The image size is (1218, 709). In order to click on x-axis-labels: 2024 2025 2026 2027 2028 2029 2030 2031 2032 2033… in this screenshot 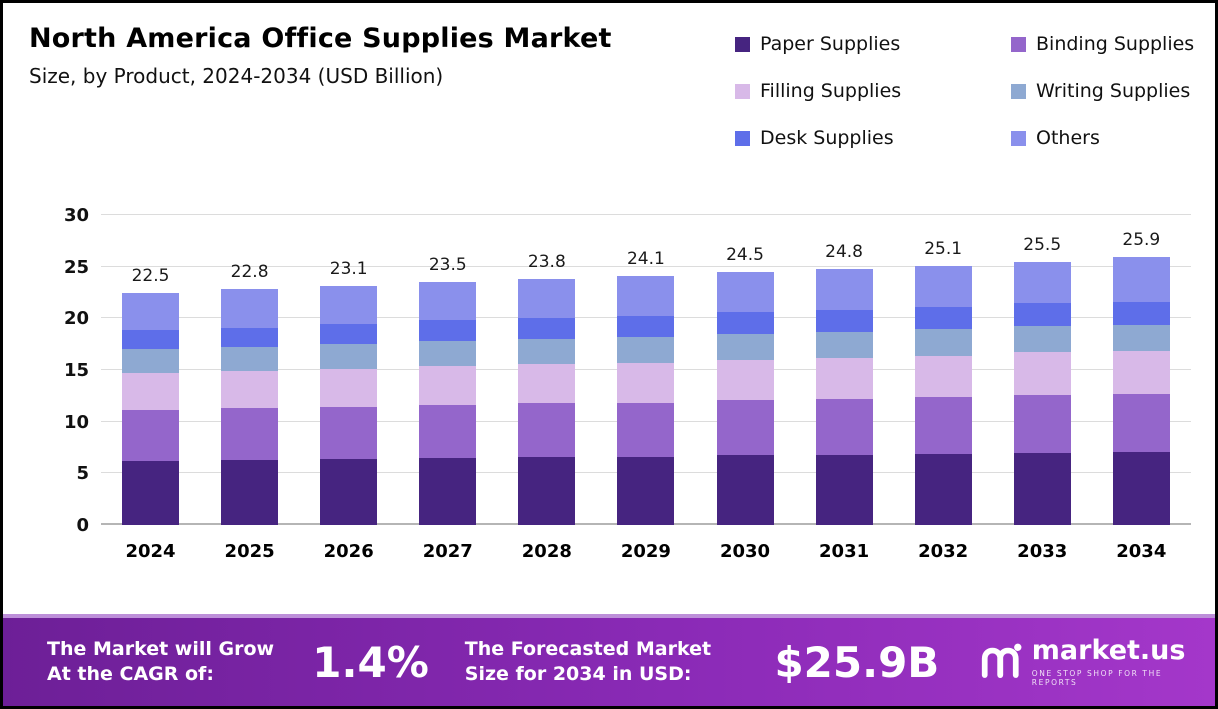, I will do `click(646, 551)`.